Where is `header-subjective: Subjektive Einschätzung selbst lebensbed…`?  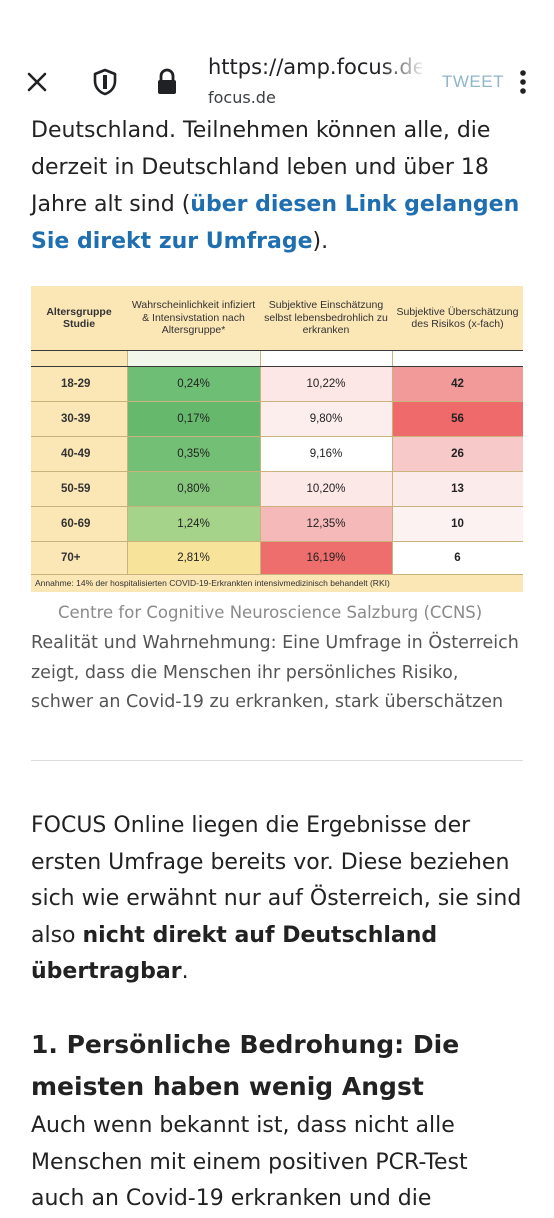
header-subjective: Subjektive Einschätzung selbst lebensbed… is located at coordinates (326, 318).